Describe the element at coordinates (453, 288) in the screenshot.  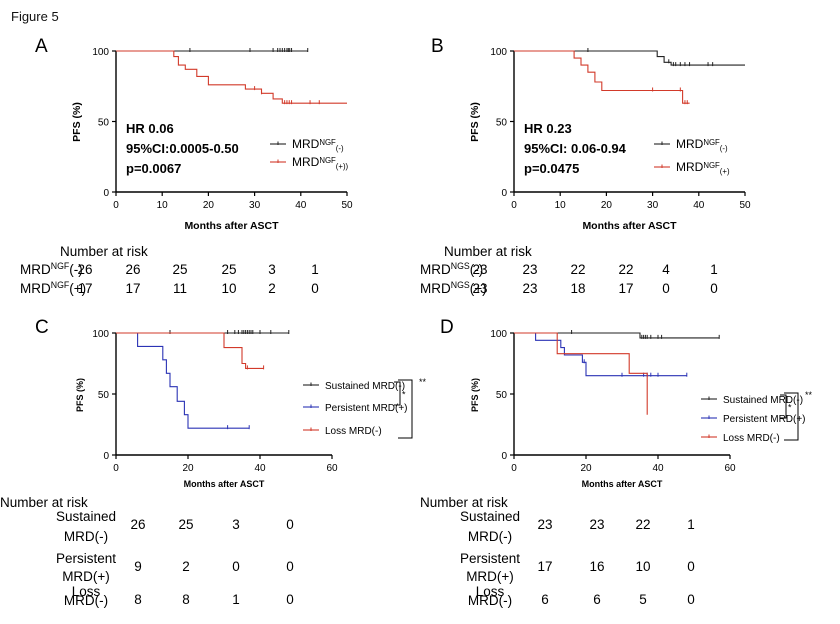
I see `risk-row-label: MRDNGS(+)` at that location.